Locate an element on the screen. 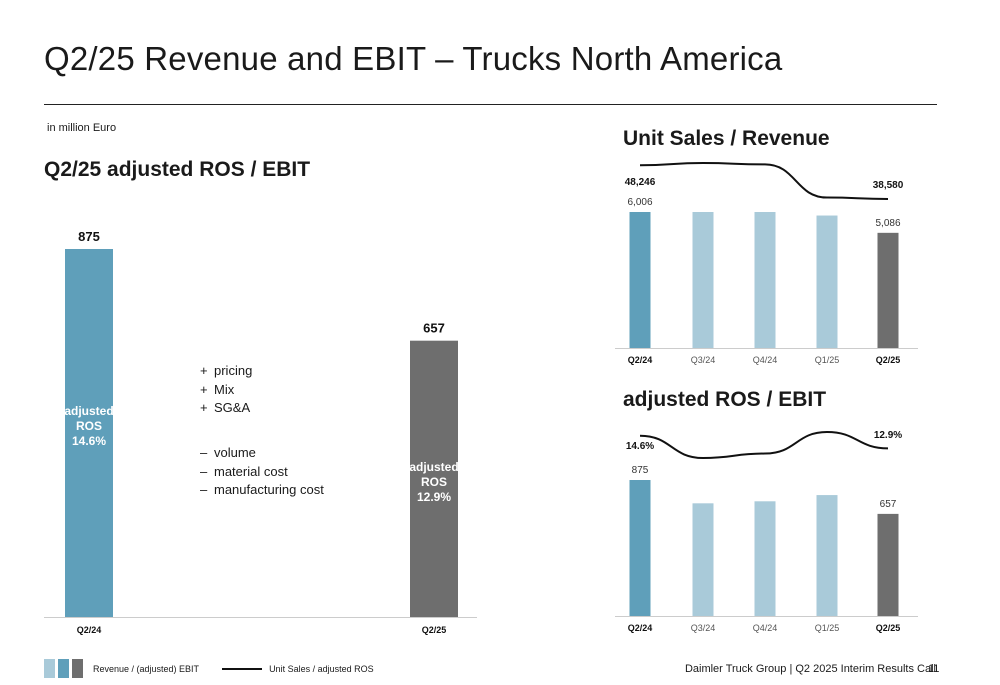 The image size is (1000, 685). legend-swatch-light is located at coordinates (49, 668).